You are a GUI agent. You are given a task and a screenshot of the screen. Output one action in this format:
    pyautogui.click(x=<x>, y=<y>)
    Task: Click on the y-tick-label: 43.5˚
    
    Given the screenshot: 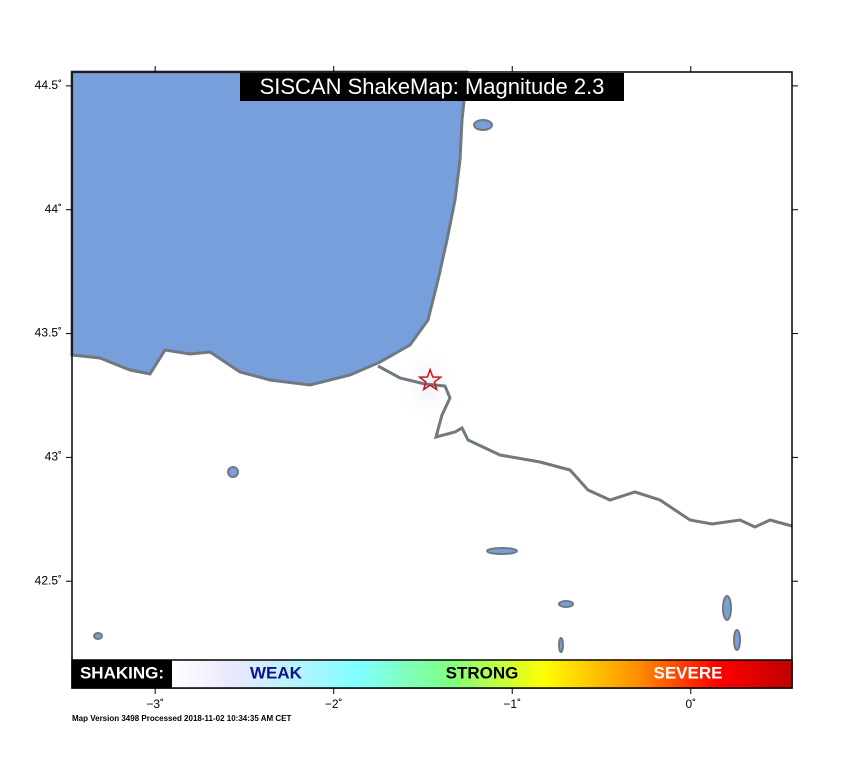 What is the action you would take?
    pyautogui.click(x=48, y=333)
    